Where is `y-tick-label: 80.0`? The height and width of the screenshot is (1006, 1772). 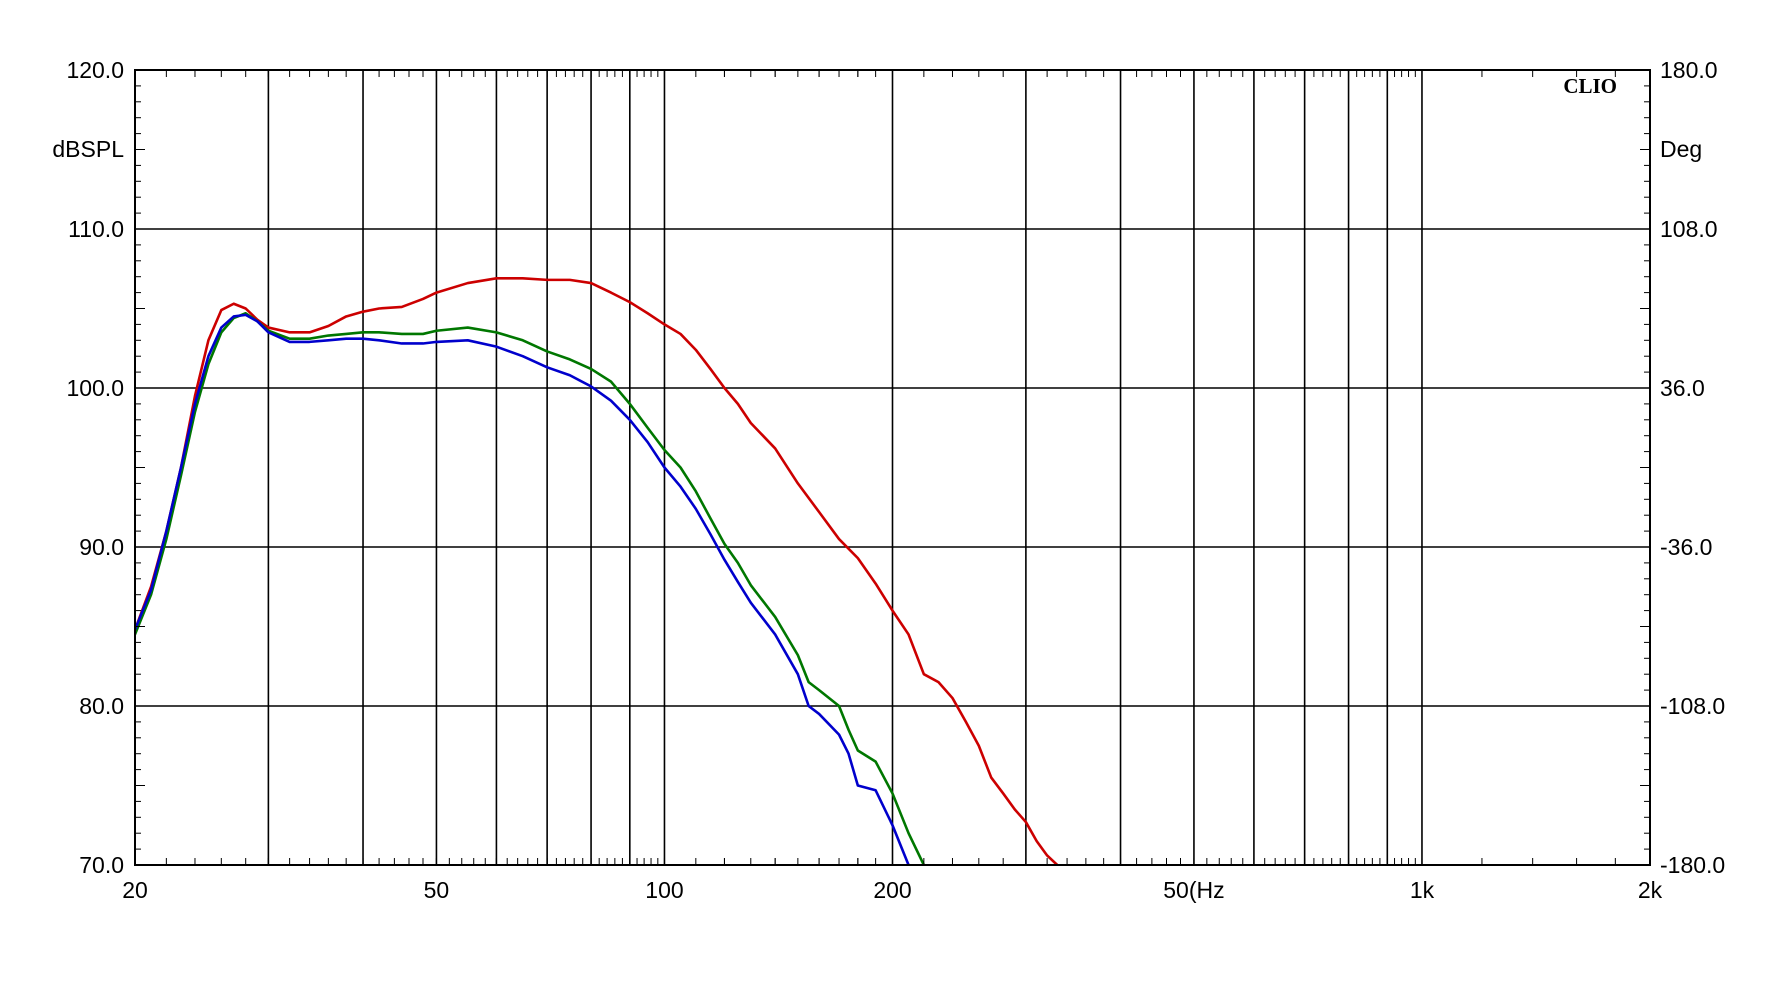
y-tick-label: 80.0 is located at coordinates (101, 706).